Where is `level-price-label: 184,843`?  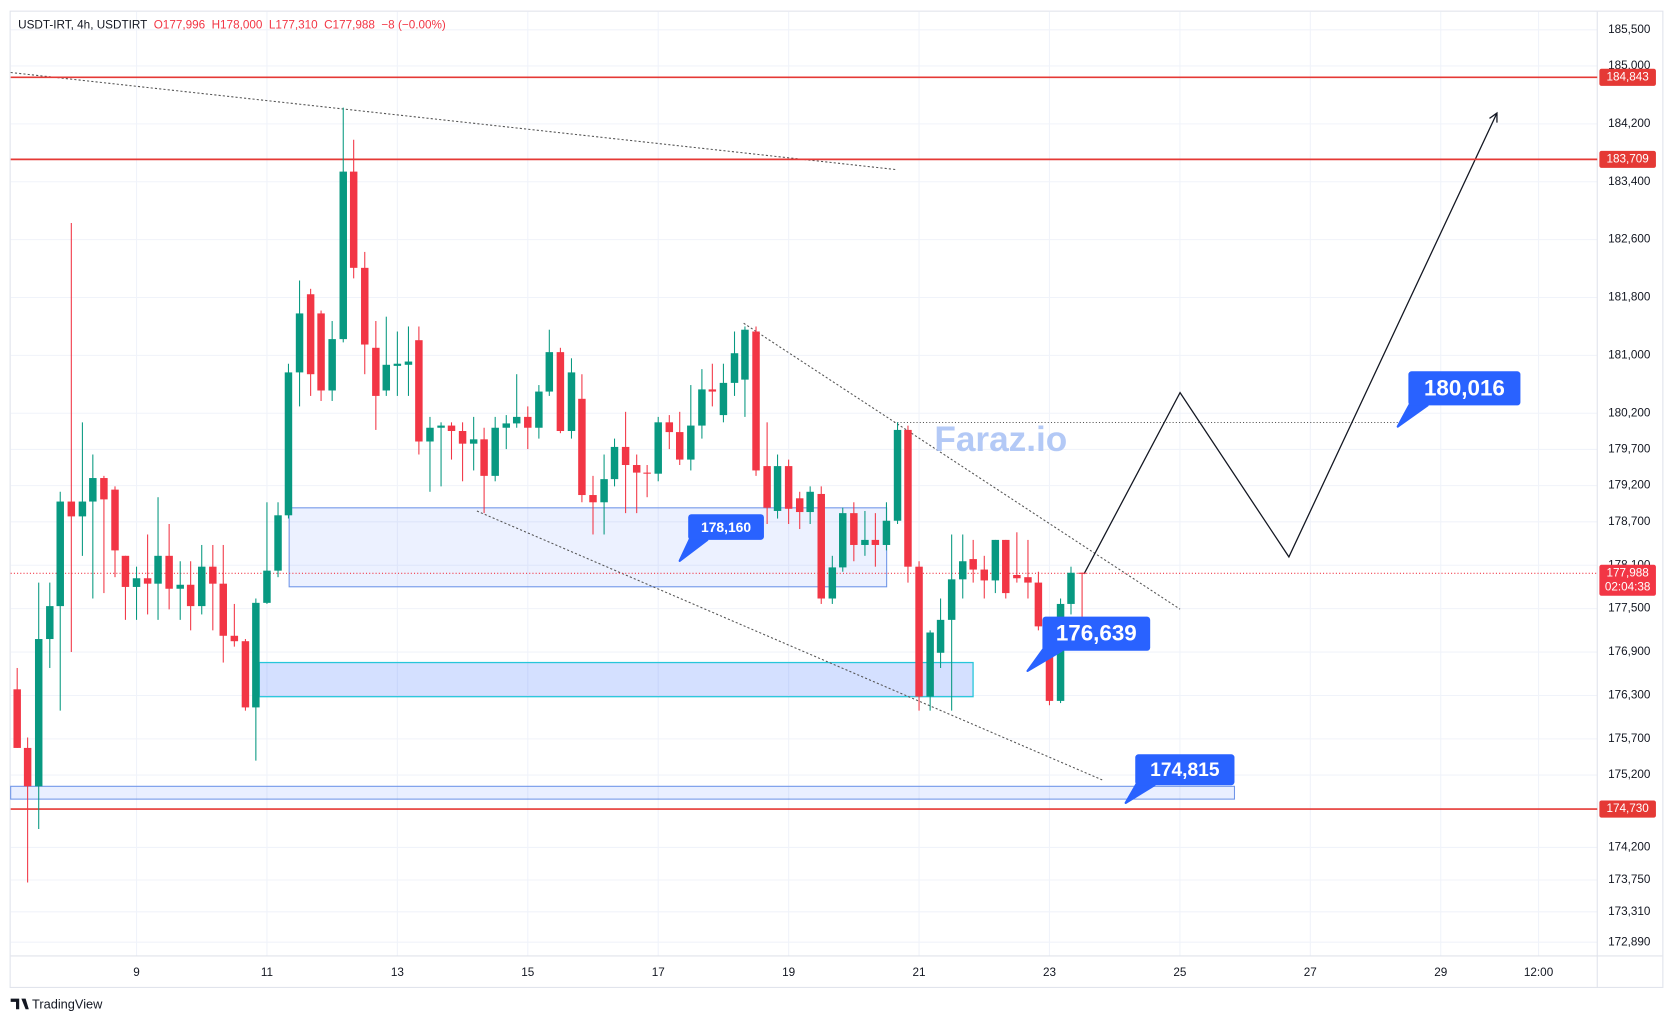 level-price-label: 184,843 is located at coordinates (1627, 76).